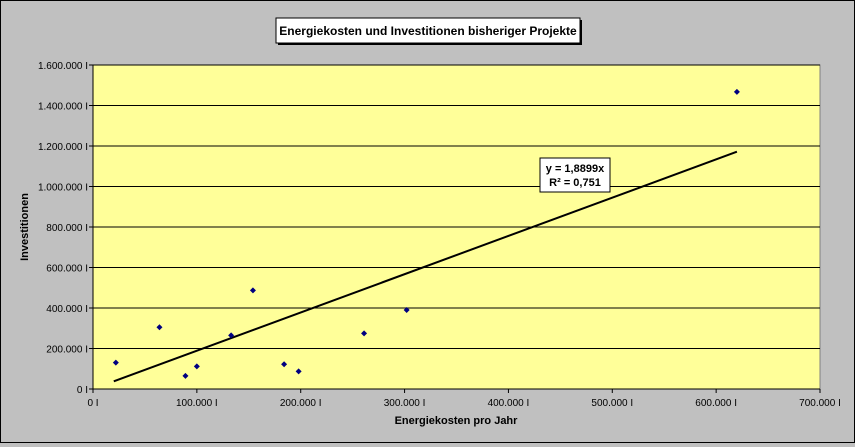 The width and height of the screenshot is (855, 447). Describe the element at coordinates (63, 107) in the screenshot. I see `y-tick-label: 1.400.000 I` at that location.